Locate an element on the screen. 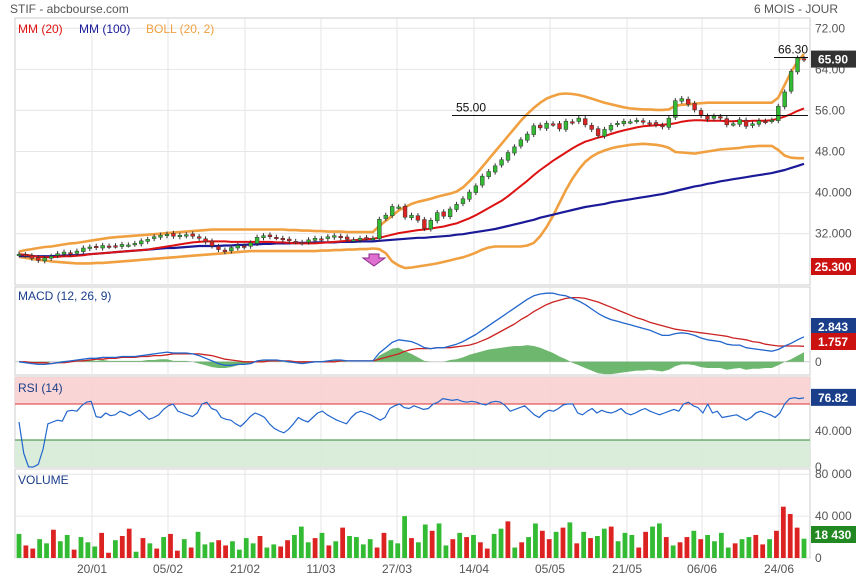 This screenshot has height=580, width=860. macd-histogram is located at coordinates (411, 360).